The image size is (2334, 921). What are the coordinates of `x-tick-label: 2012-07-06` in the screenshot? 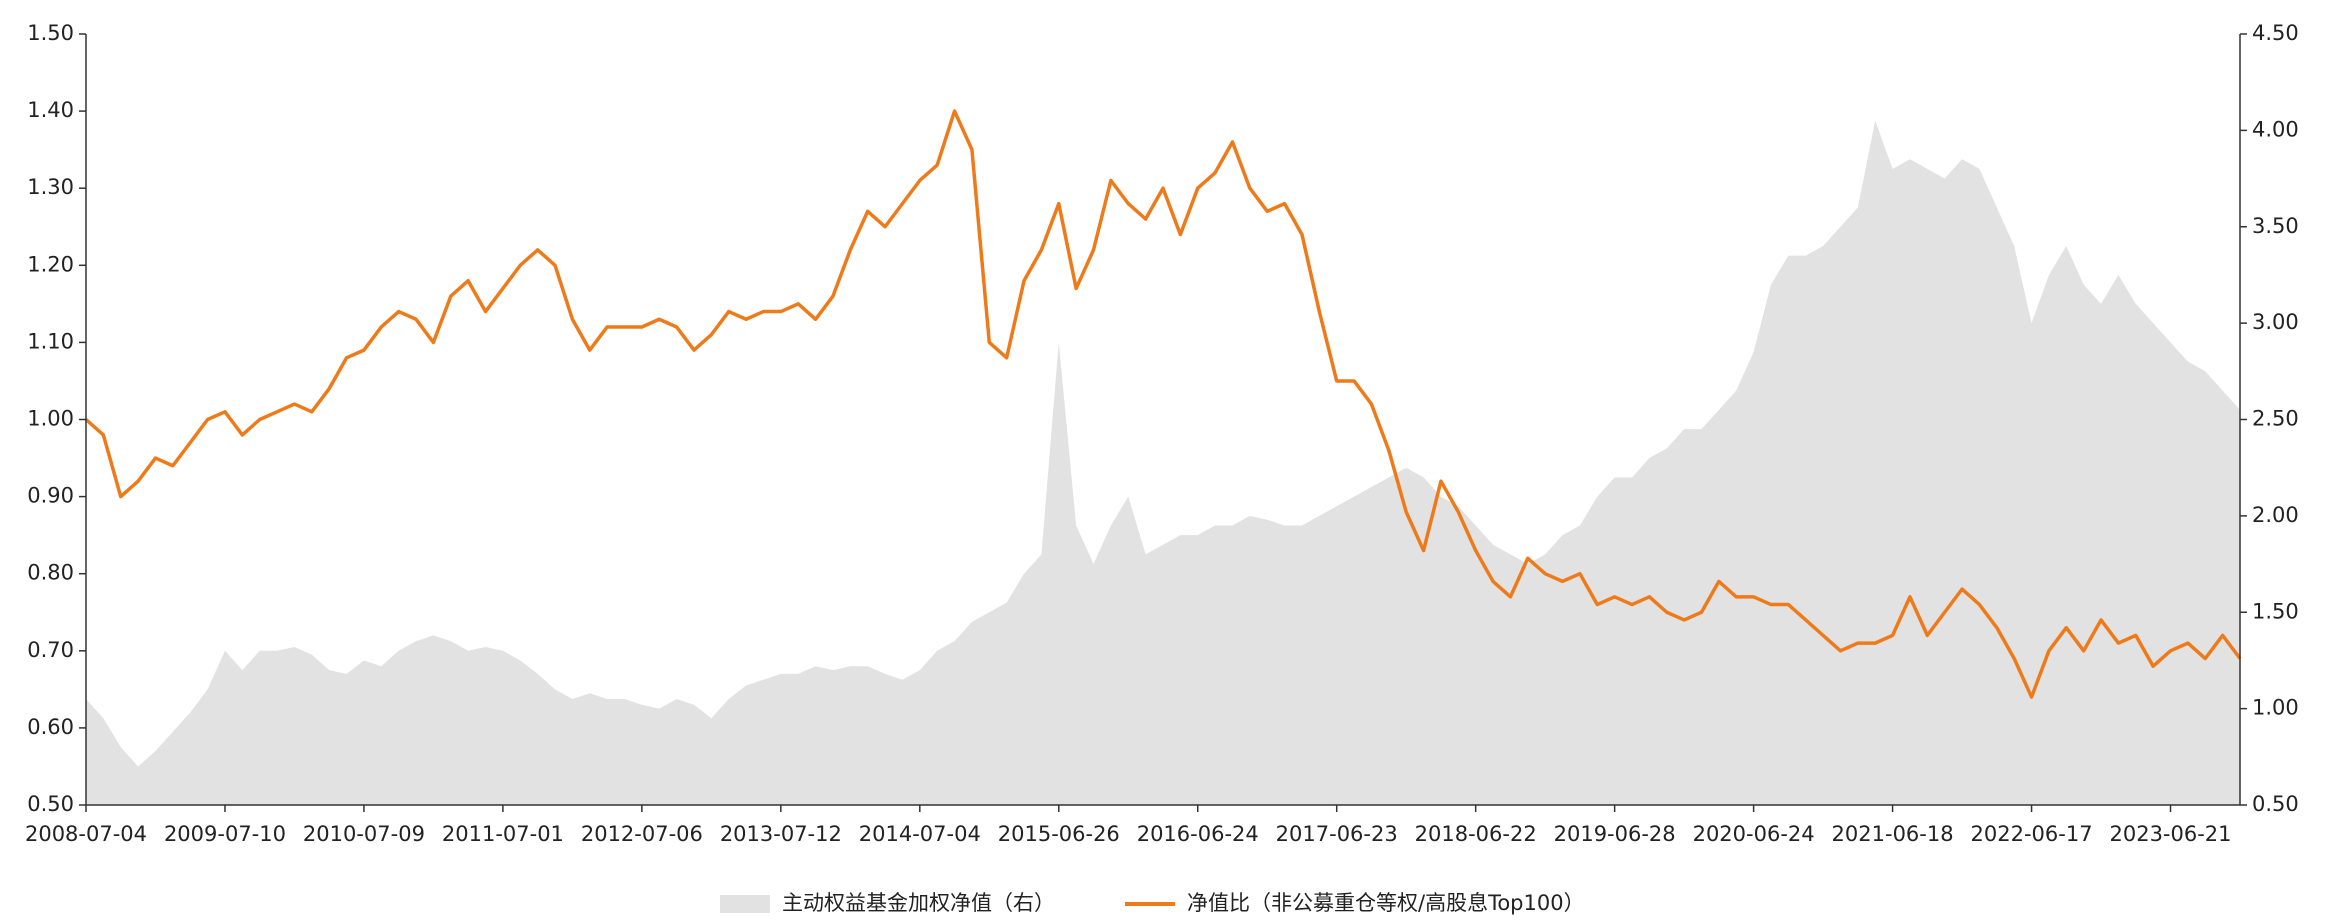 It's located at (642, 834).